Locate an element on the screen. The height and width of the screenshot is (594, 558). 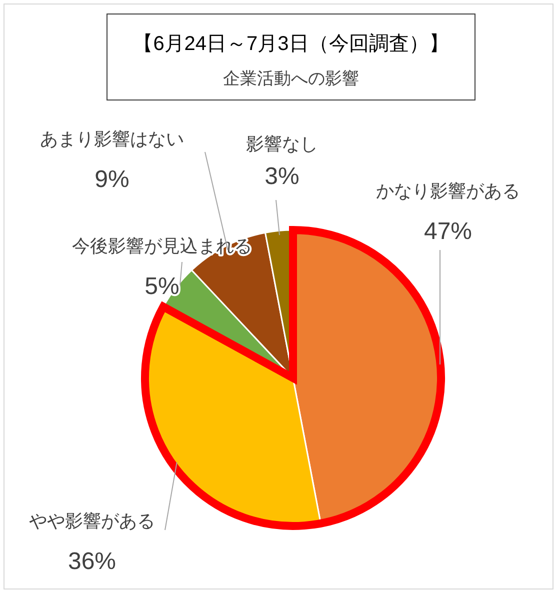
slice-label: やや影響がある is located at coordinates (92, 521).